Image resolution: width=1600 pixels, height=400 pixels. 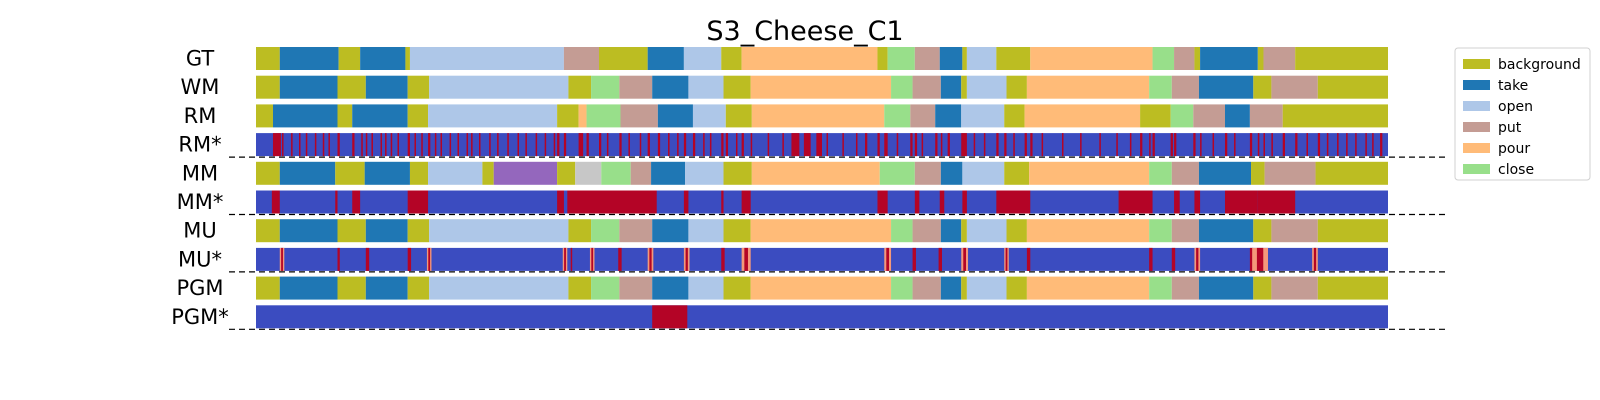 What do you see at coordinates (1515, 107) in the screenshot?
I see `legend-label: open` at bounding box center [1515, 107].